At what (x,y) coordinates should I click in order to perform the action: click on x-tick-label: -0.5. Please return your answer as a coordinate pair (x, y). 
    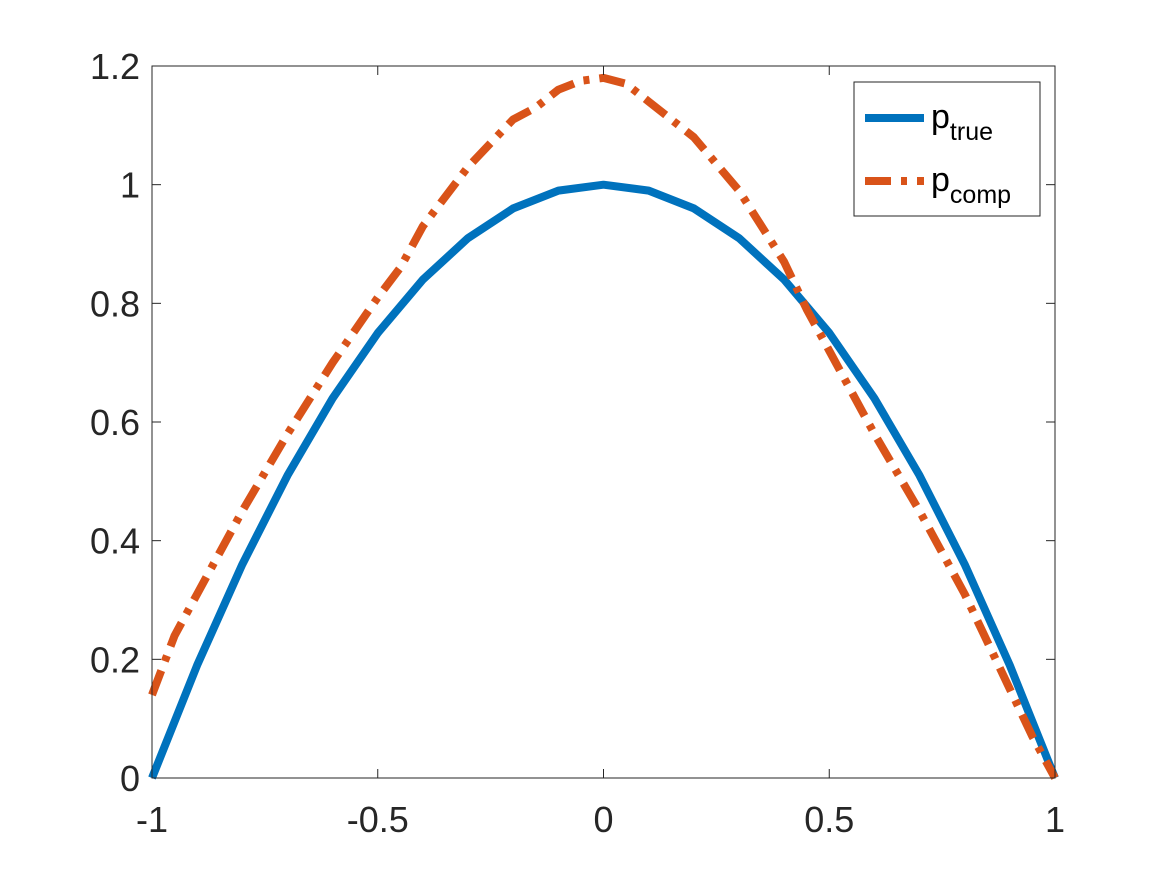
    Looking at the image, I should click on (378, 819).